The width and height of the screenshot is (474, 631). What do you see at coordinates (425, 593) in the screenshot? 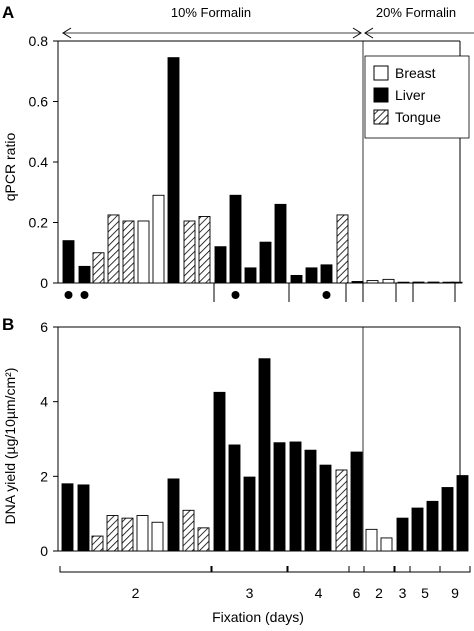
I see `day-group-label: 5` at bounding box center [425, 593].